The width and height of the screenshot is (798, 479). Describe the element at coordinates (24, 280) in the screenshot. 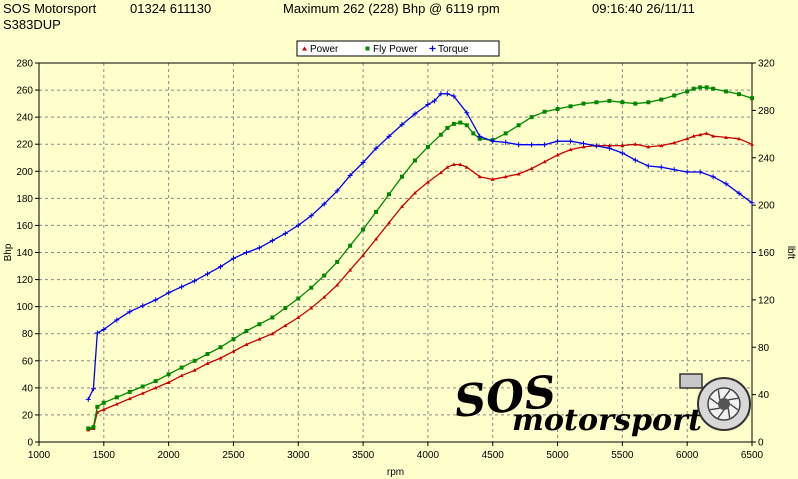

I see `y-tick-label: 120` at that location.